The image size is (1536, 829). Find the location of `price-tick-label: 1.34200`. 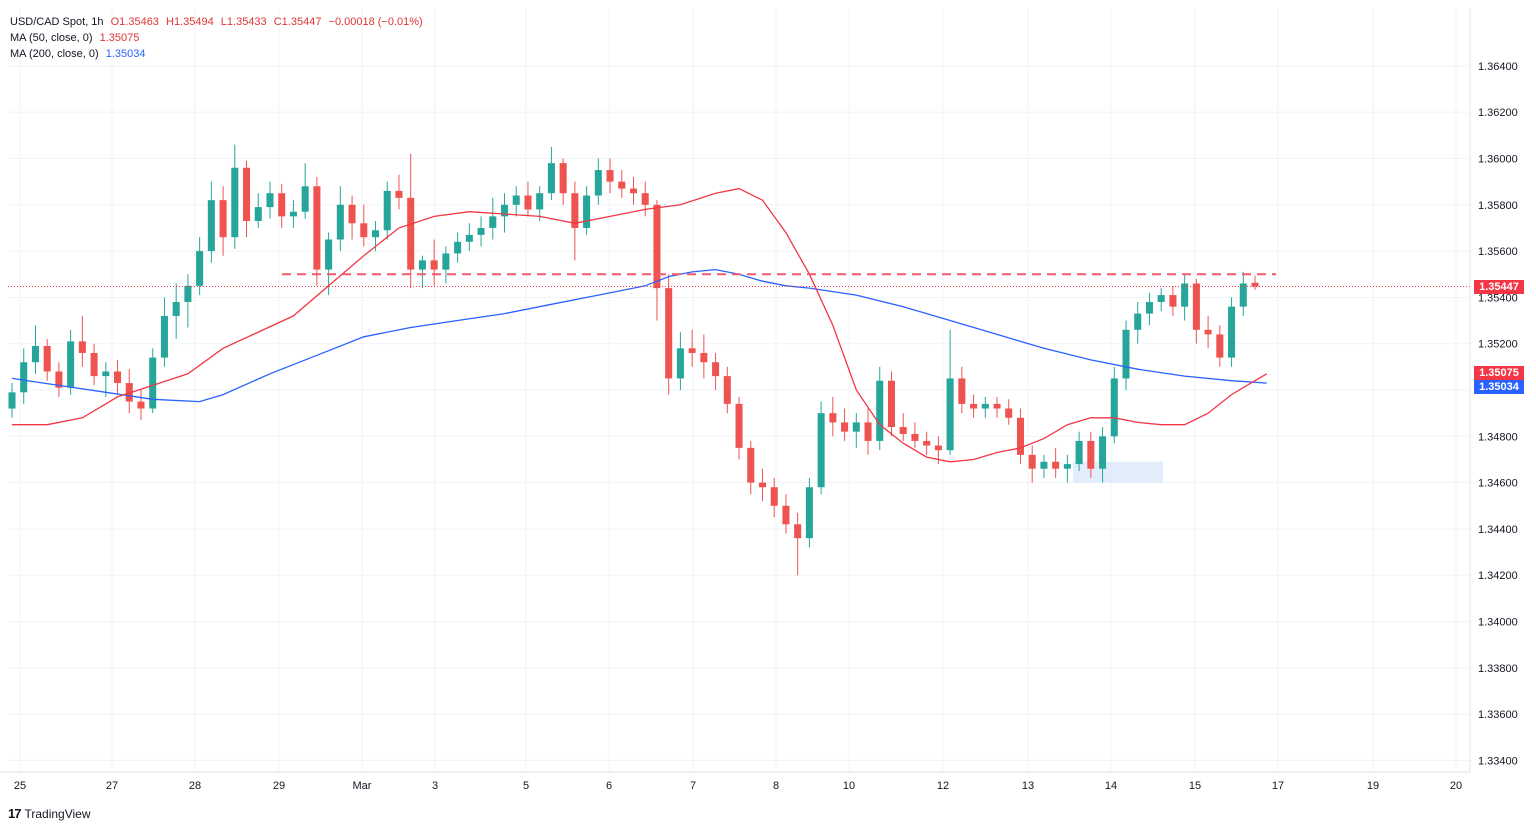

price-tick-label: 1.34200 is located at coordinates (1498, 576).